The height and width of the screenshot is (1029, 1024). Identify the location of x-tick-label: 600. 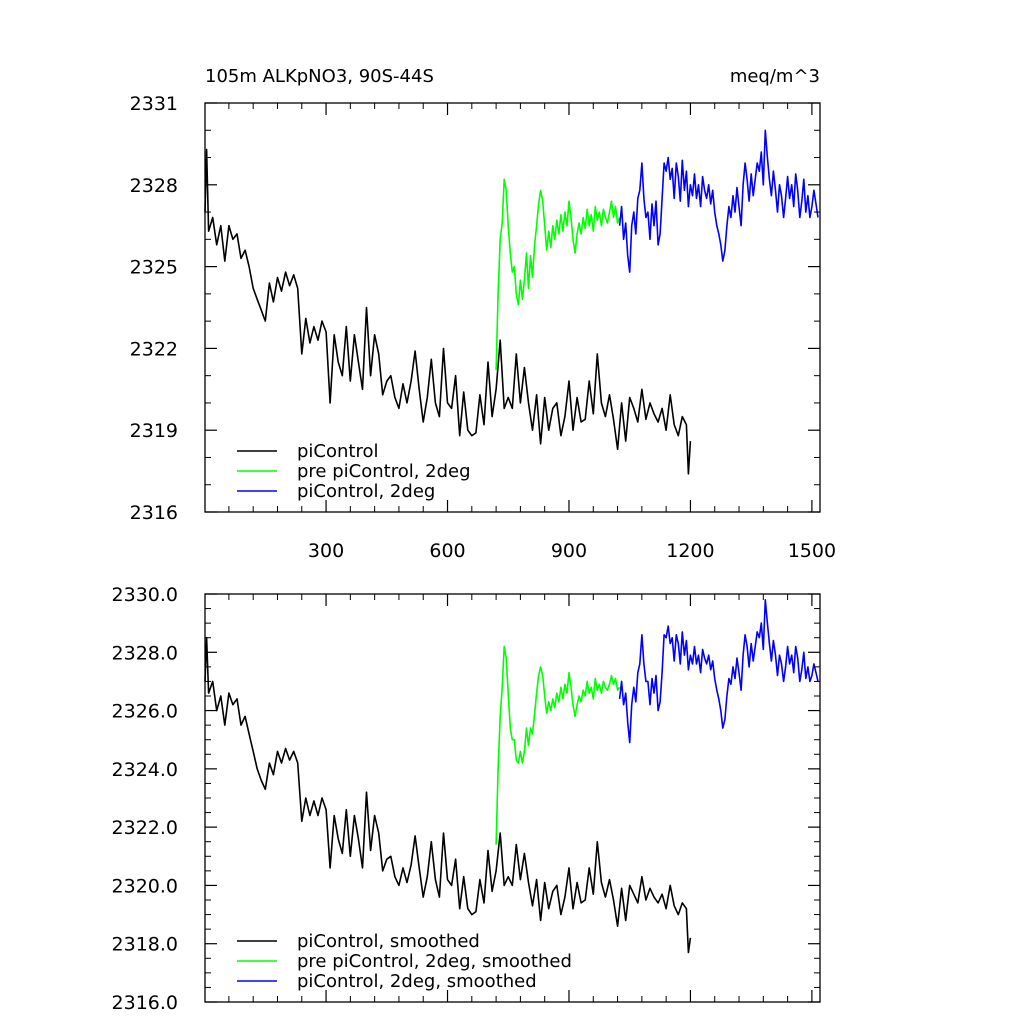
(447, 551).